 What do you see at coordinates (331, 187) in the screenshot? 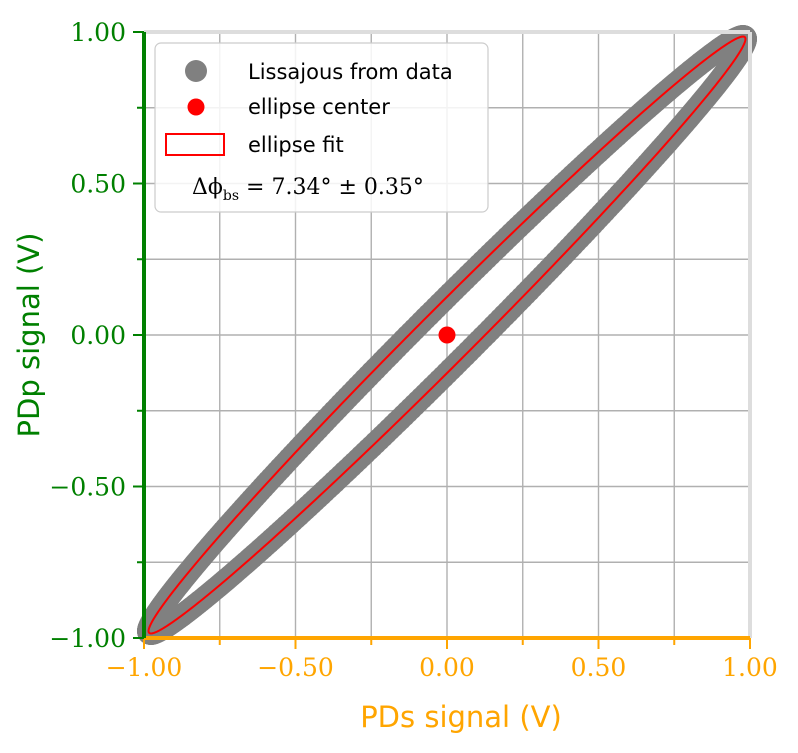
I see `phase-value: = 7.34° ± 0.35°` at bounding box center [331, 187].